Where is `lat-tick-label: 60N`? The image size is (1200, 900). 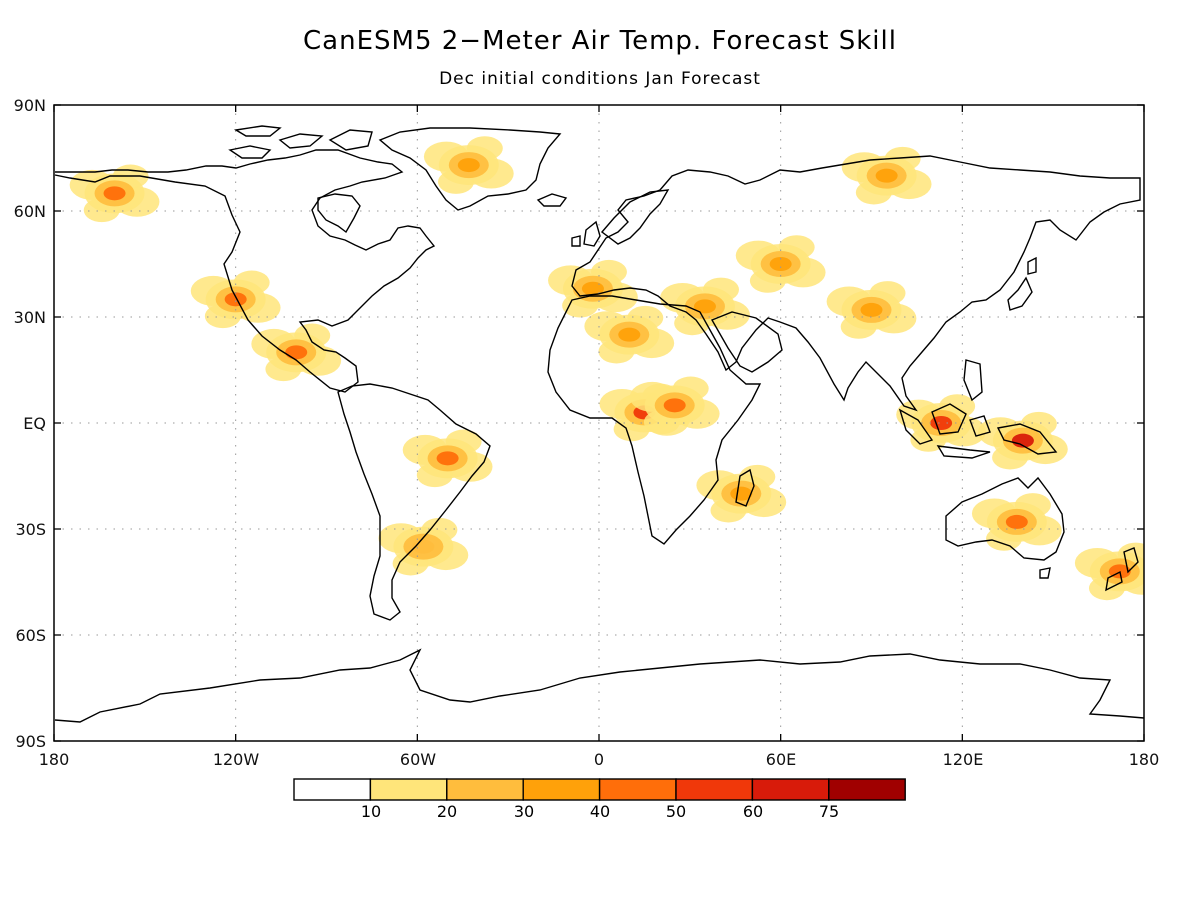
lat-tick-label: 60N is located at coordinates (29, 211).